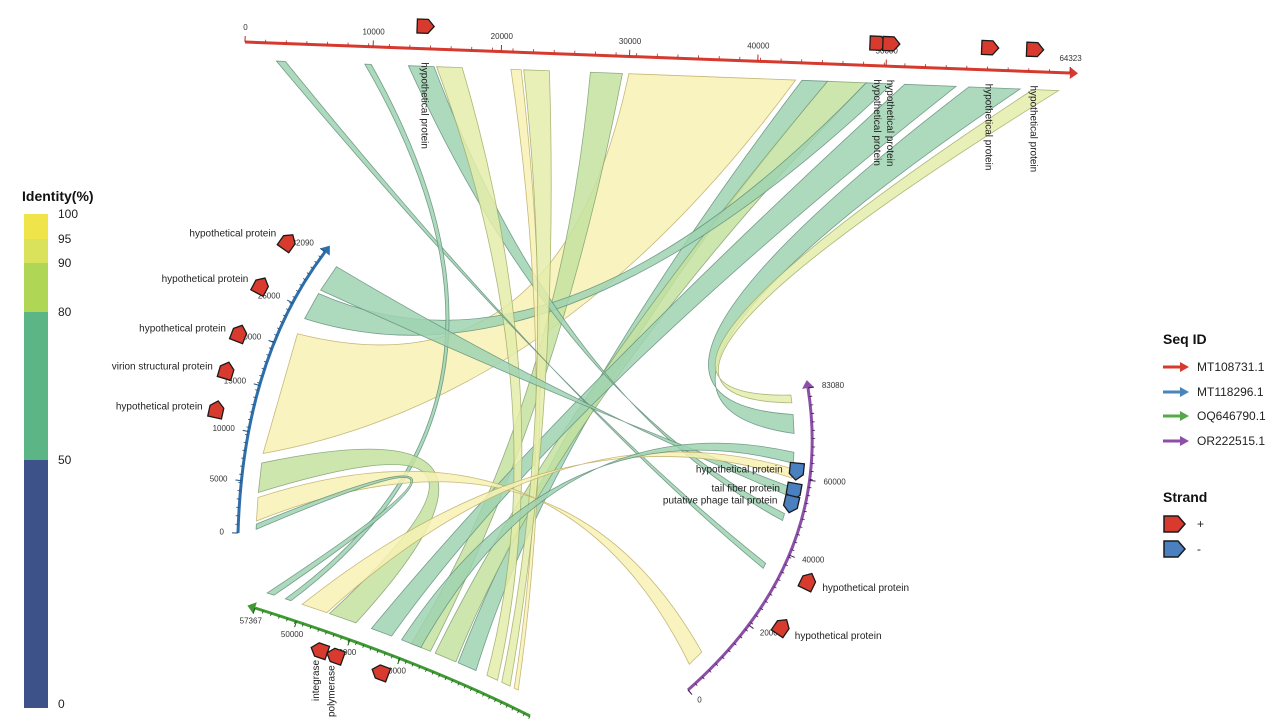  I want to click on tick-label: 83080, so click(833, 385).